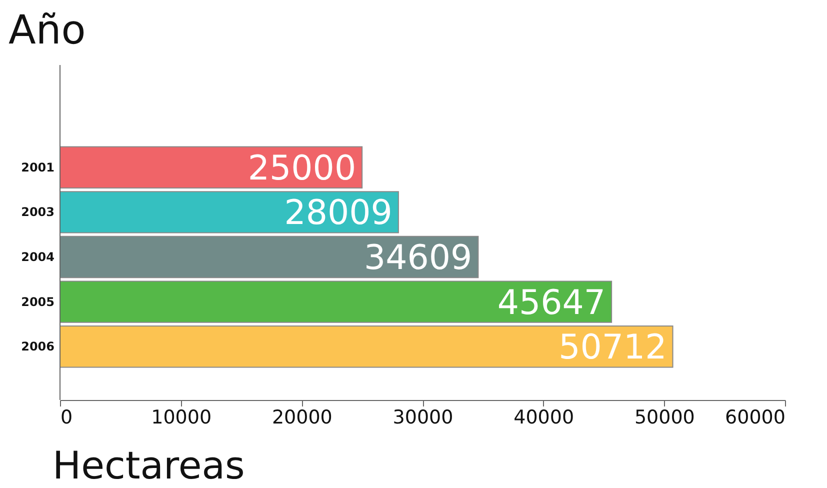 This screenshot has width=827, height=488. I want to click on data-label: 28009, so click(338, 213).